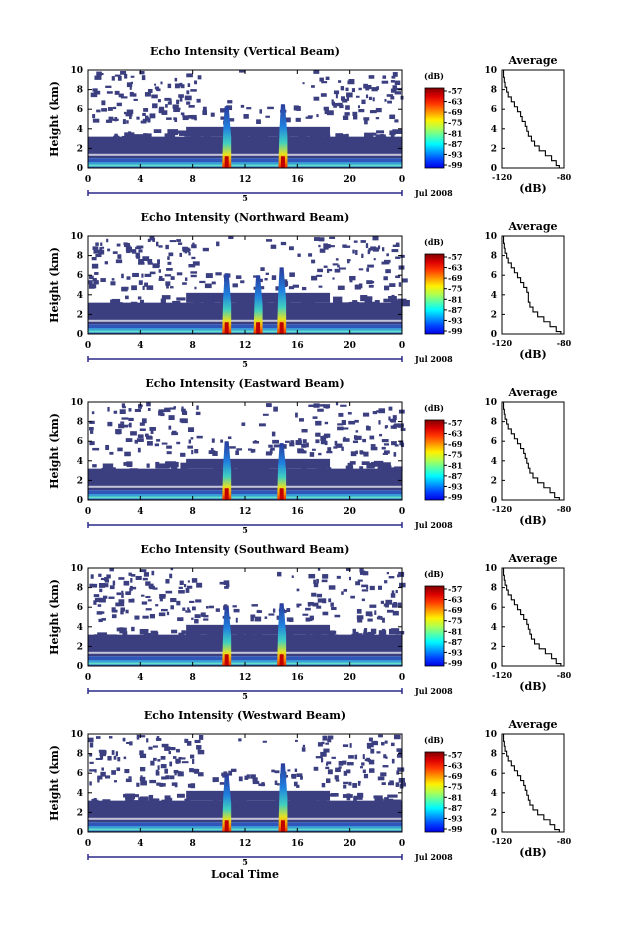 The image size is (618, 929). What do you see at coordinates (245, 818) in the screenshot?
I see `echo-gap` at bounding box center [245, 818].